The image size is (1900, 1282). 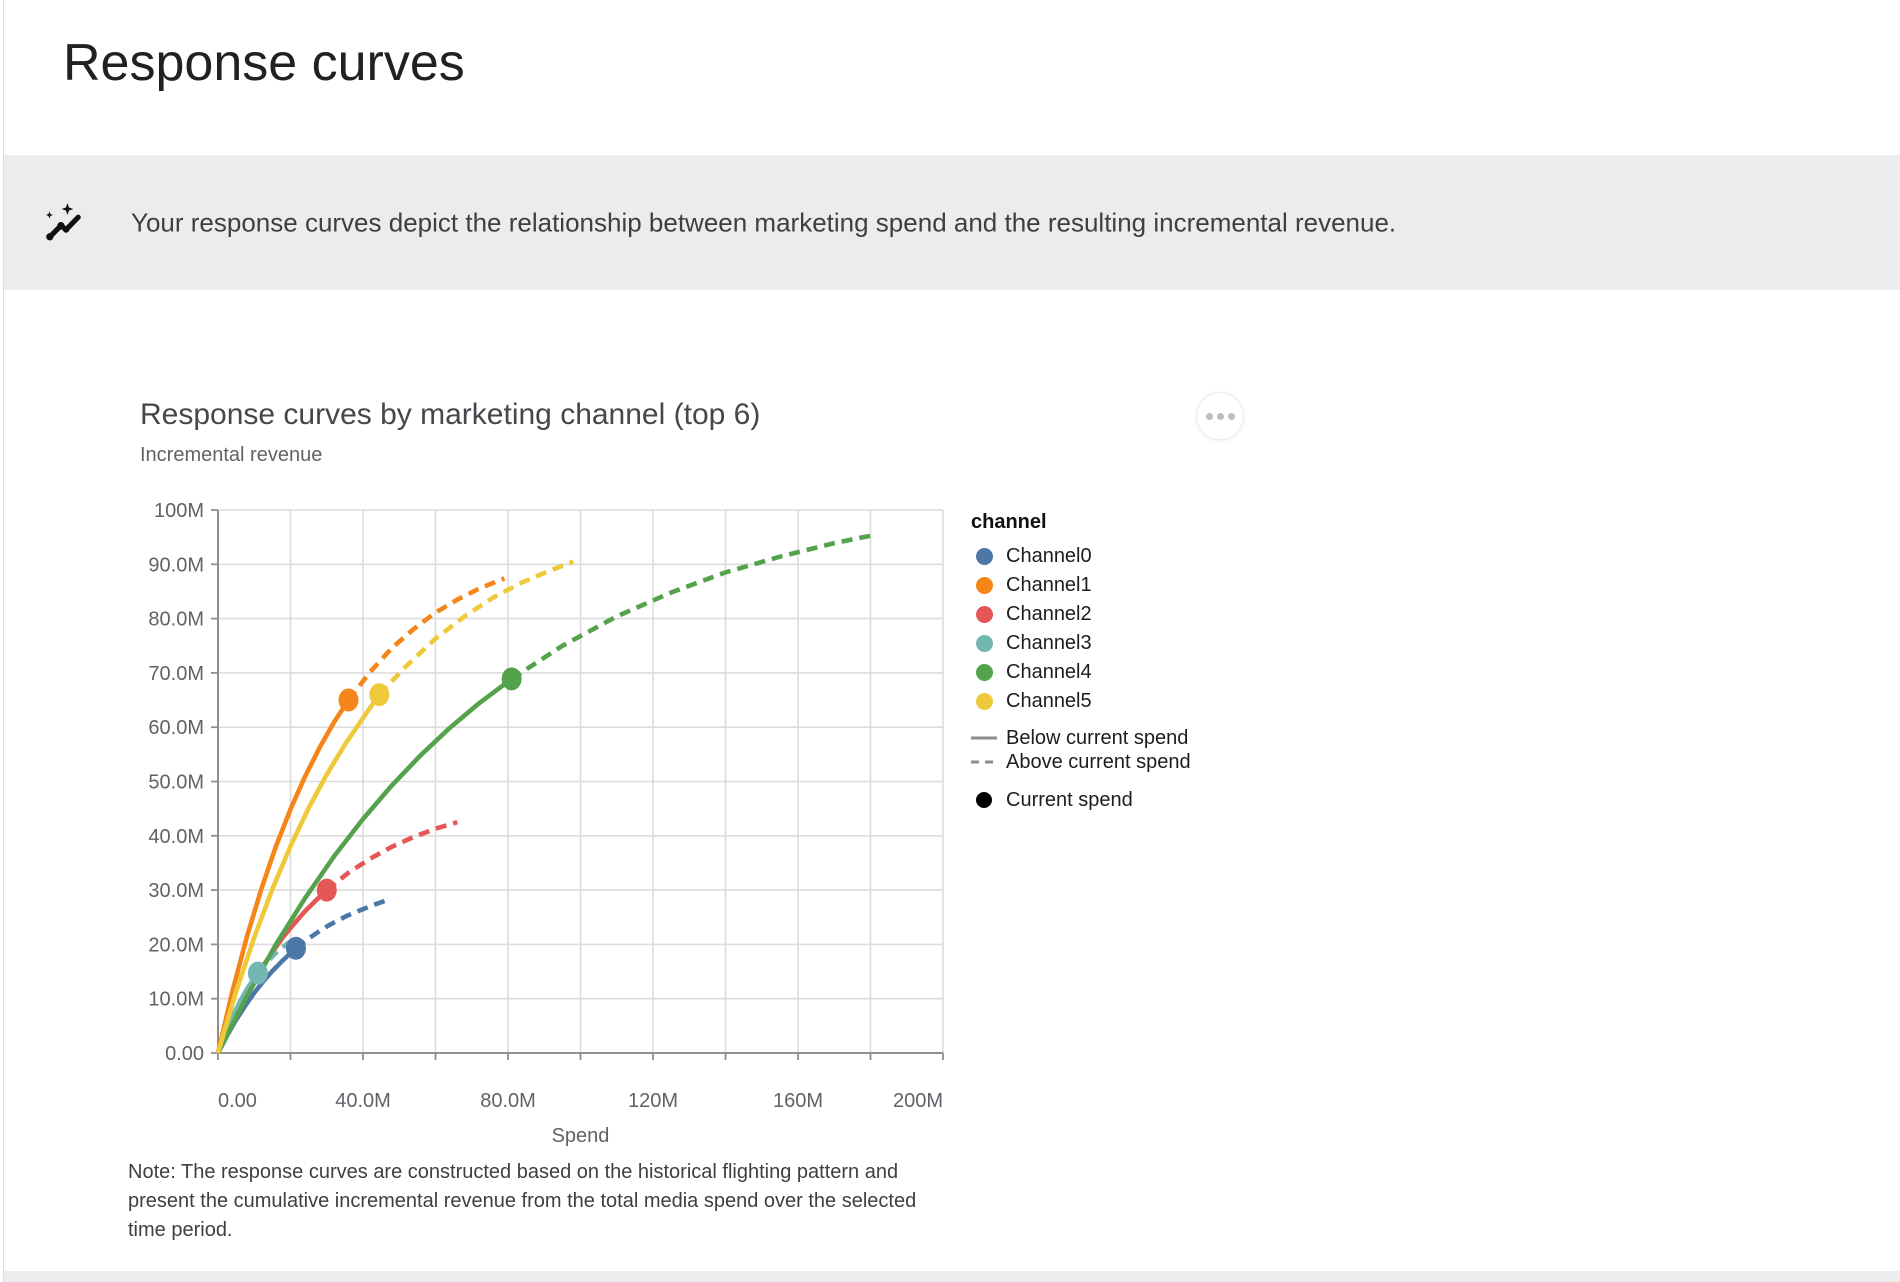 I want to click on current-spend-point-channel3, so click(x=257, y=973).